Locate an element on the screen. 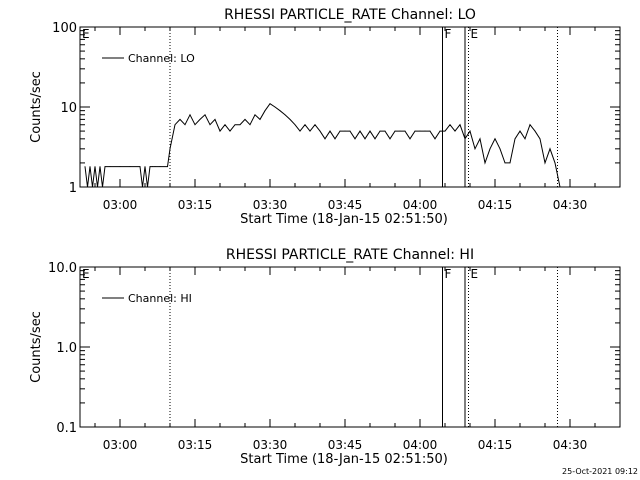  panel1-y-tick-label: 100 is located at coordinates (64, 28).